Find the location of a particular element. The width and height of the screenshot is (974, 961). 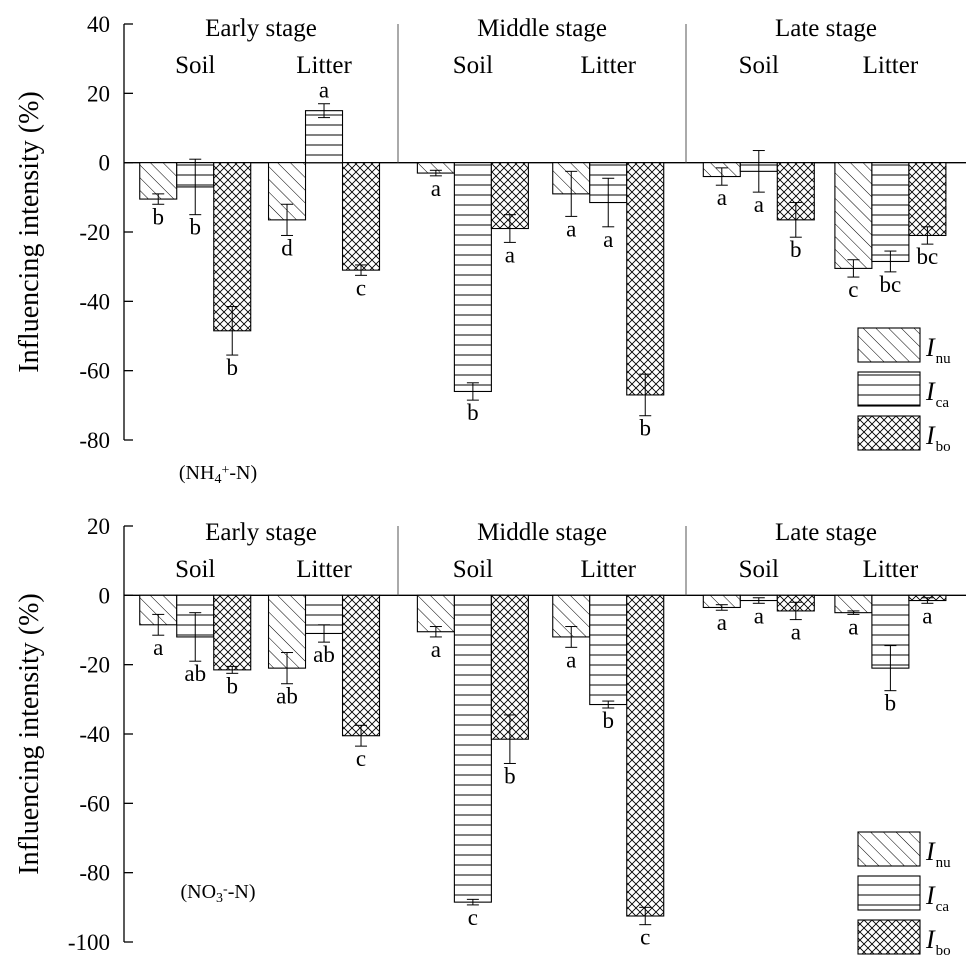

significance-letter: bc is located at coordinates (928, 256).